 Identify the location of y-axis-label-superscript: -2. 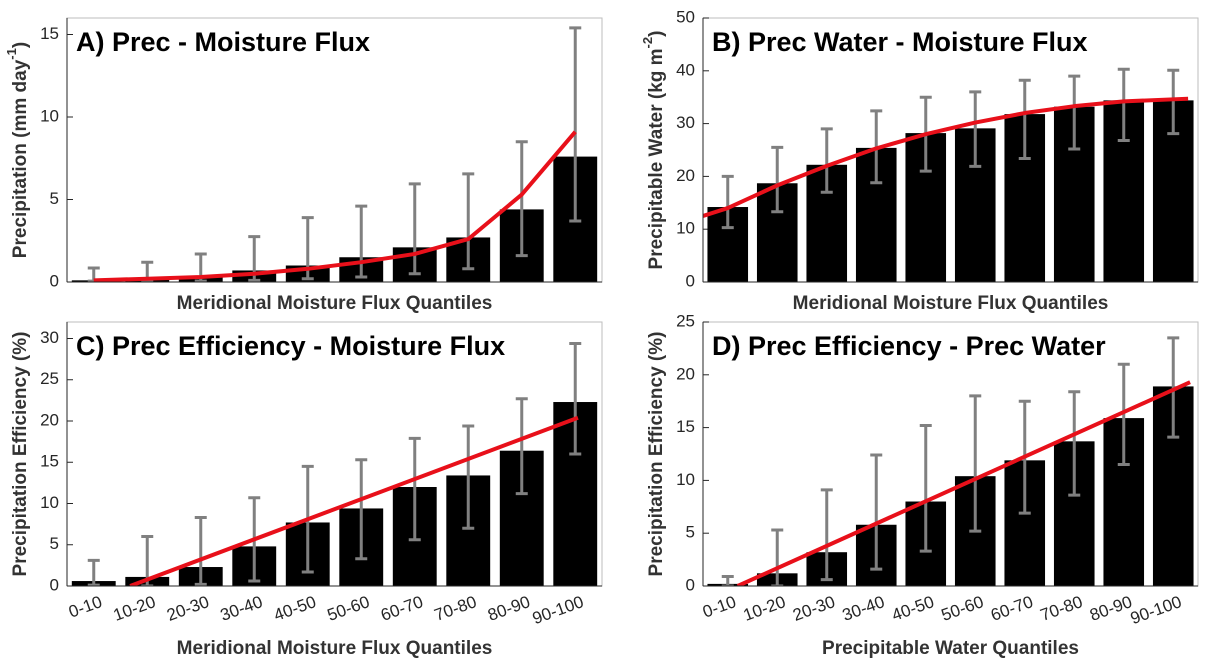
(647, 43).